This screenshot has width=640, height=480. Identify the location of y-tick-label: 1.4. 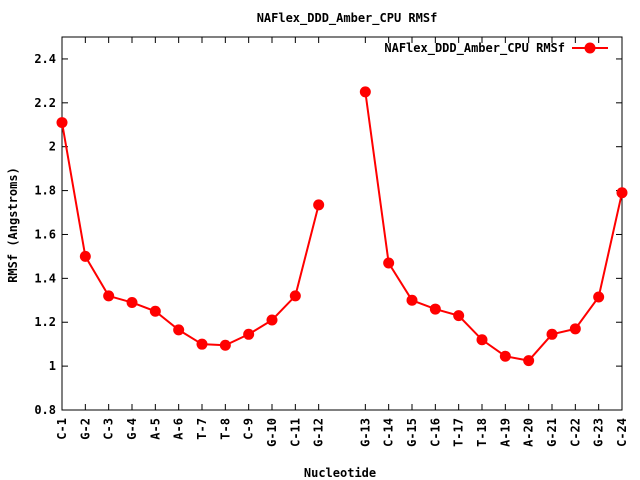
(45, 278).